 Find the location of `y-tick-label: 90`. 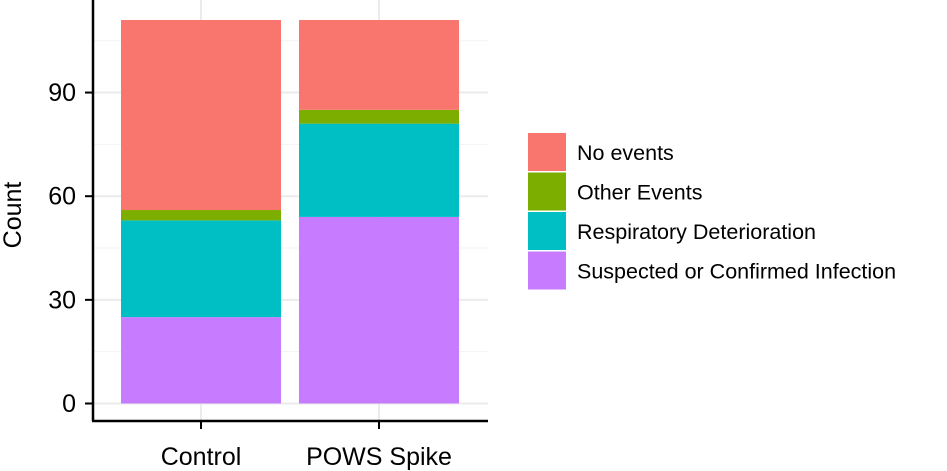

y-tick-label: 90 is located at coordinates (62, 93).